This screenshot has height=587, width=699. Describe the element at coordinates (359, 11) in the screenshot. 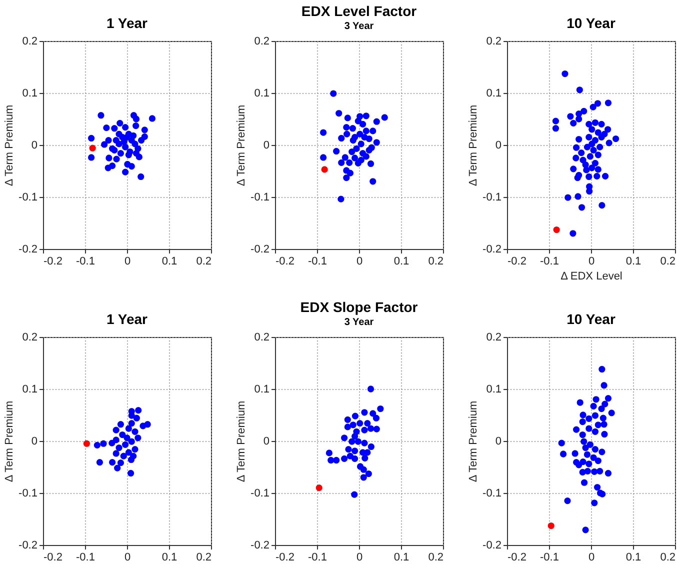

I see `chart-title: EDX Level Factor` at that location.